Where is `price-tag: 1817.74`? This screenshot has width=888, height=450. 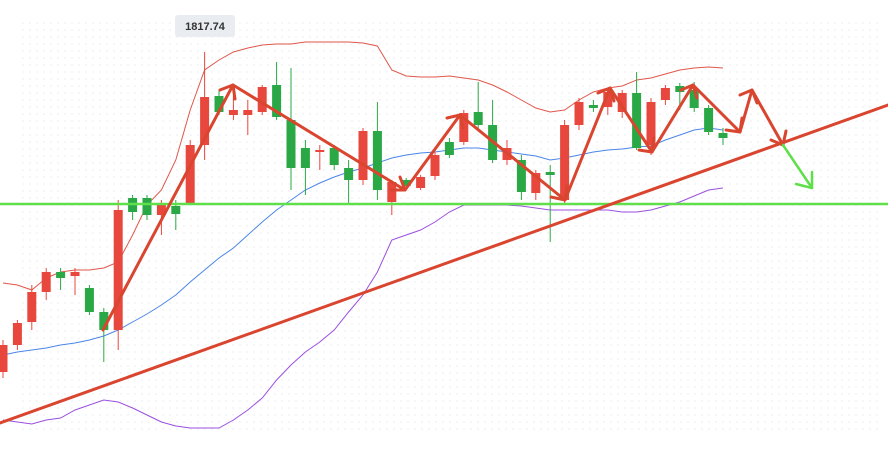 price-tag: 1817.74 is located at coordinates (205, 26).